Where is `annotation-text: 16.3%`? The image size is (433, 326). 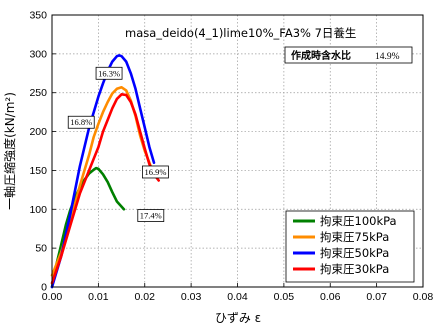
annotation-text: 16.3% is located at coordinates (109, 73).